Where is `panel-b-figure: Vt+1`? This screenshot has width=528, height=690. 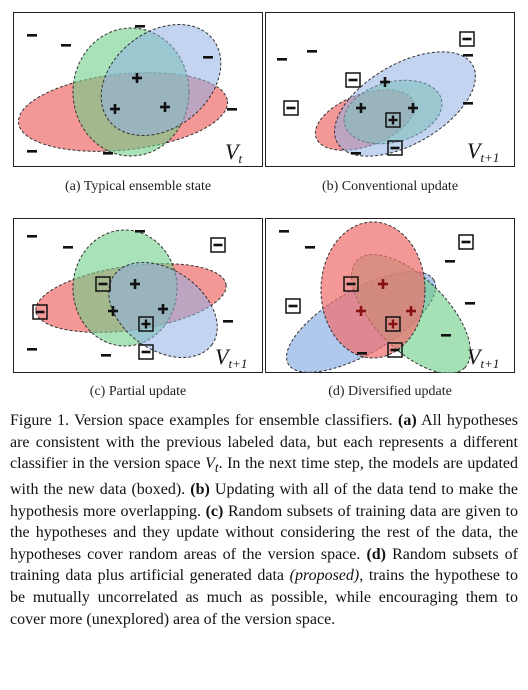 panel-b-figure: Vt+1 is located at coordinates (390, 89).